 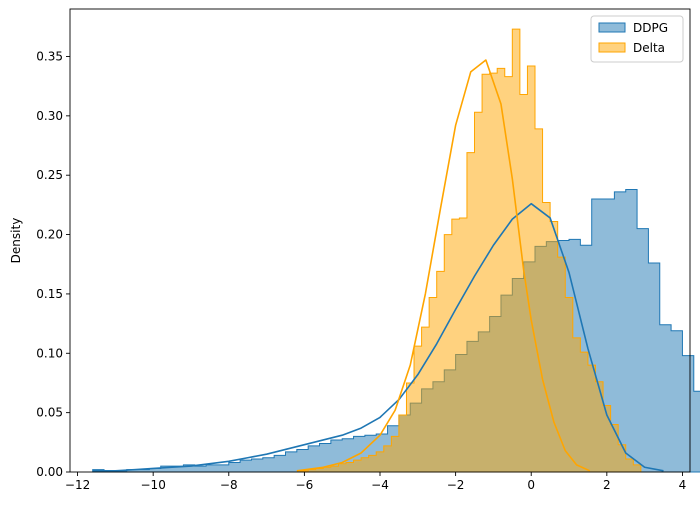 I want to click on y-tick-label: 0.25, so click(x=49, y=175).